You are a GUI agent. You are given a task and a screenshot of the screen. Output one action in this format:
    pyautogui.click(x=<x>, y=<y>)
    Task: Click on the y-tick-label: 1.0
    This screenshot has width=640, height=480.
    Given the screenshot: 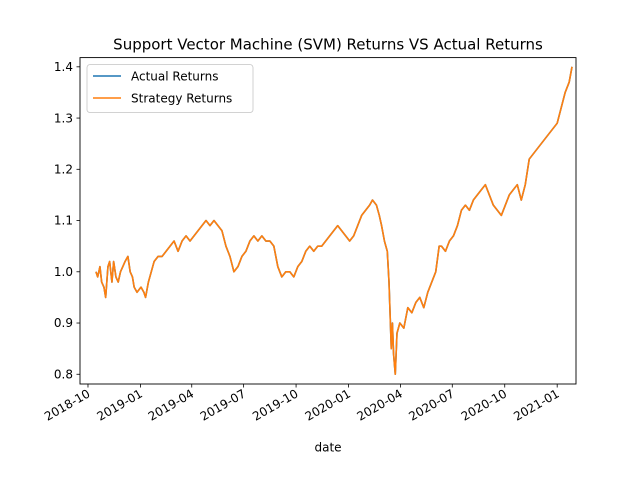 What is the action you would take?
    pyautogui.click(x=63, y=272)
    